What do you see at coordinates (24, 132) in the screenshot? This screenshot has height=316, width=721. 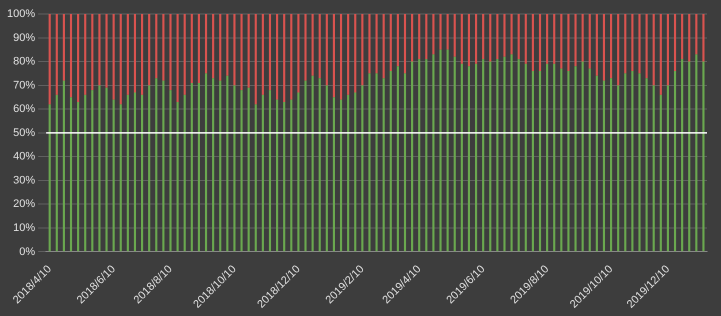 I see `y-tick-label: 50%` at bounding box center [24, 132].